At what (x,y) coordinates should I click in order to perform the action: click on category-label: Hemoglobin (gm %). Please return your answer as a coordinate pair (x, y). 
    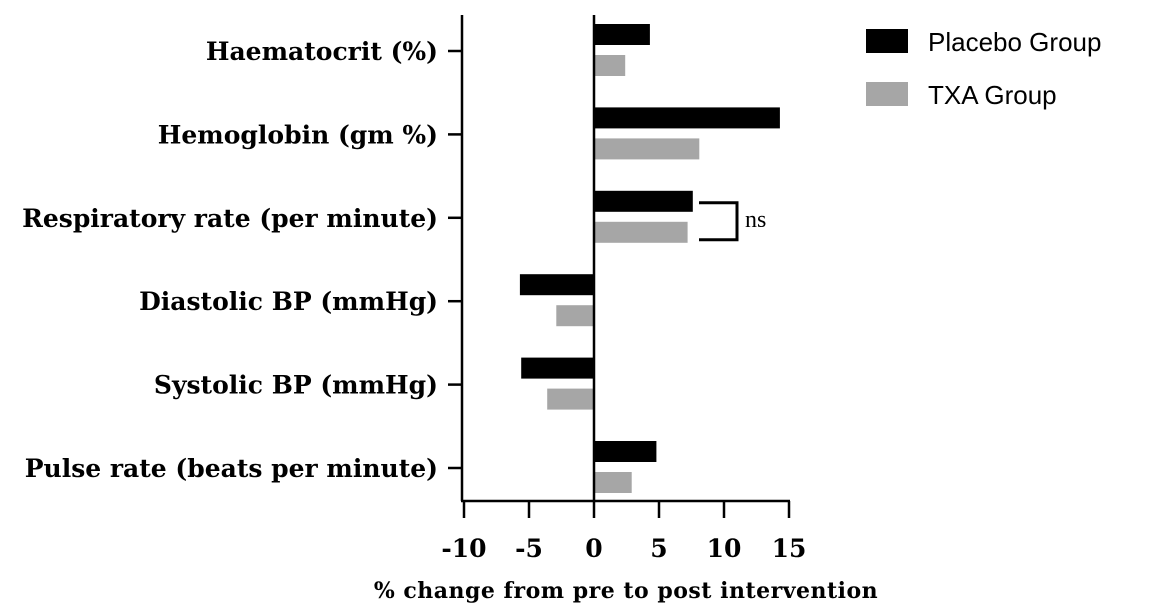
    Looking at the image, I should click on (298, 134).